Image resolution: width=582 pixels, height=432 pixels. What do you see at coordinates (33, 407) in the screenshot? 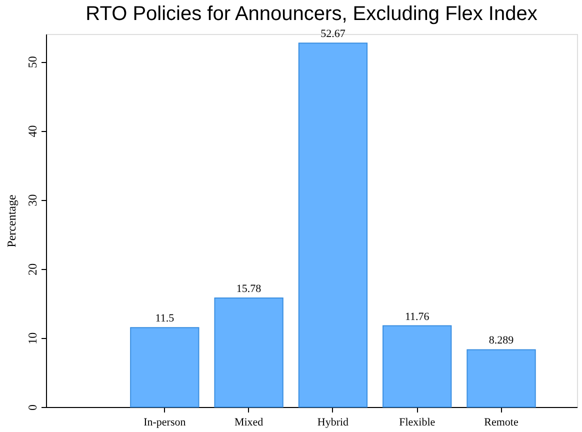
I see `y-tick-label: 0` at bounding box center [33, 407].